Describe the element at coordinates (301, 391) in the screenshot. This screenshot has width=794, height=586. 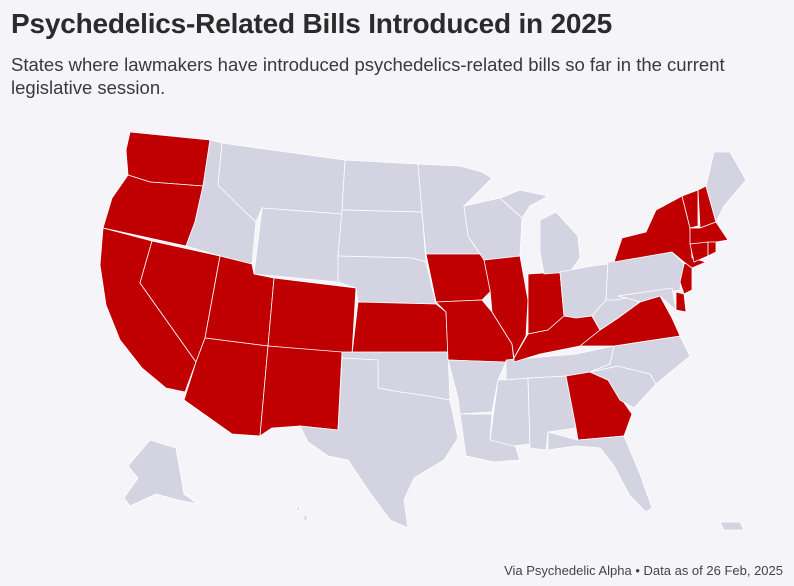
I see `state-NM` at that location.